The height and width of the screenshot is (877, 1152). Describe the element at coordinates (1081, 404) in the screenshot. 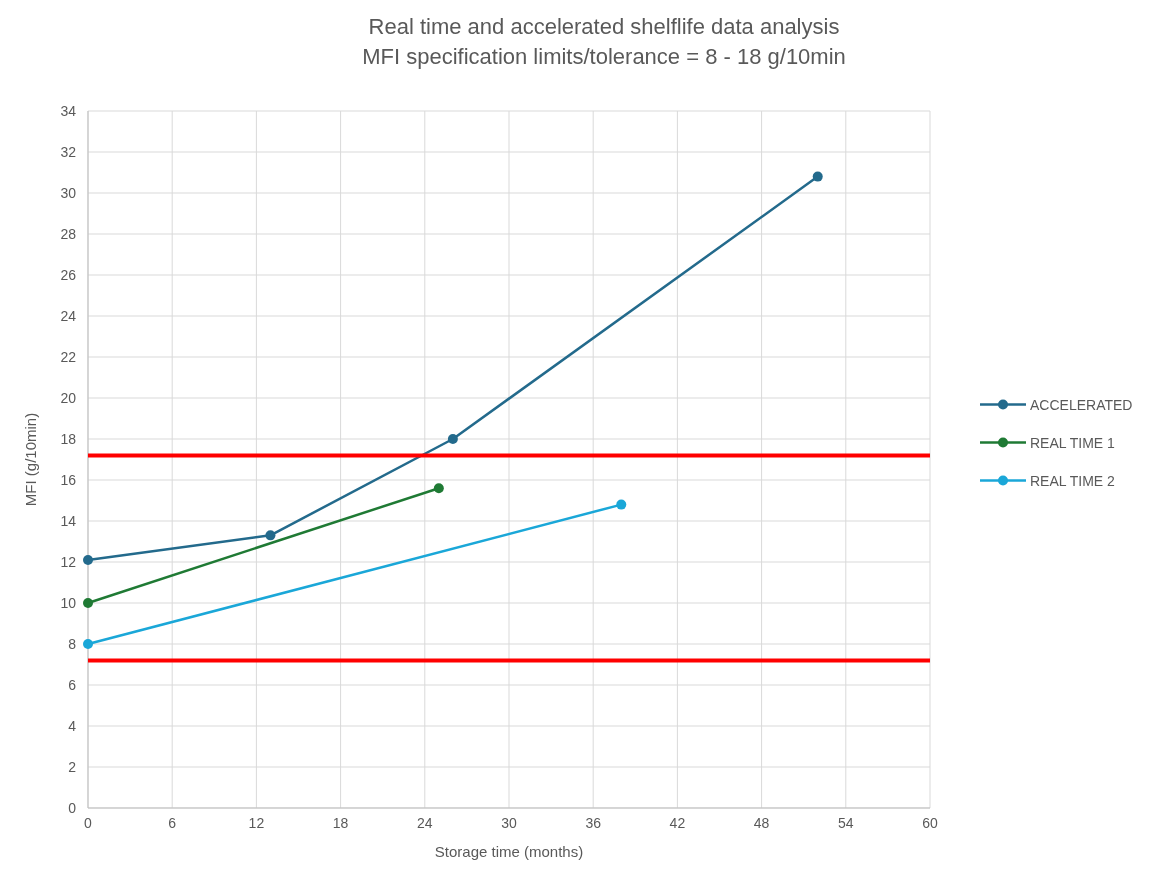

I see `legend-label: ACCELERATED` at that location.